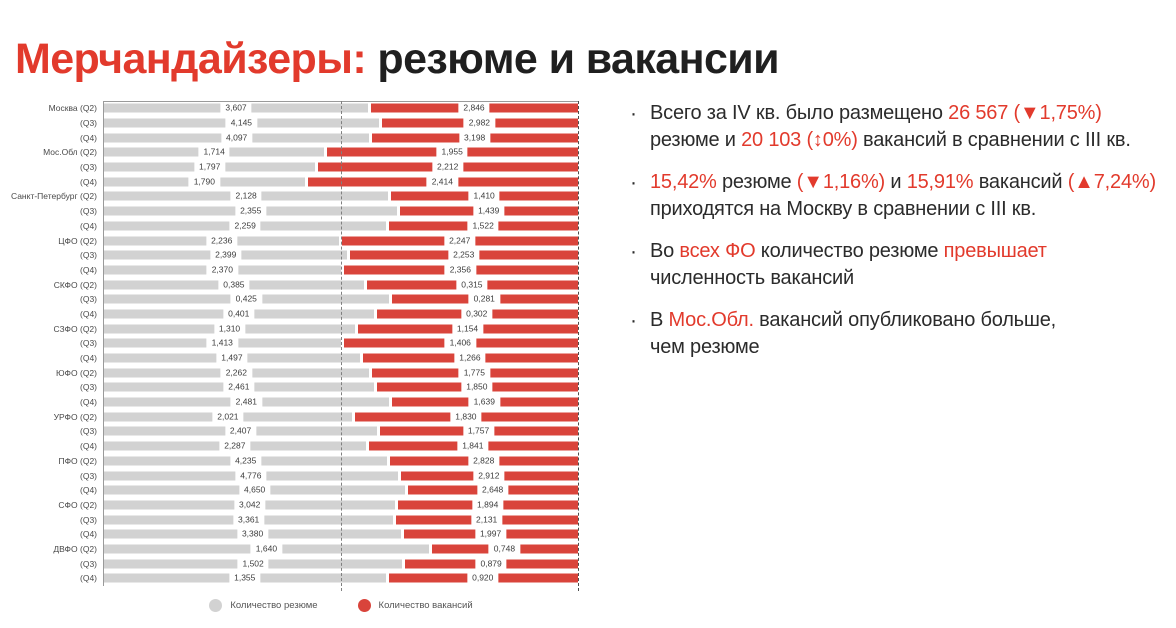  I want to click on bar-row: 4,145 2,982, so click(341, 123).